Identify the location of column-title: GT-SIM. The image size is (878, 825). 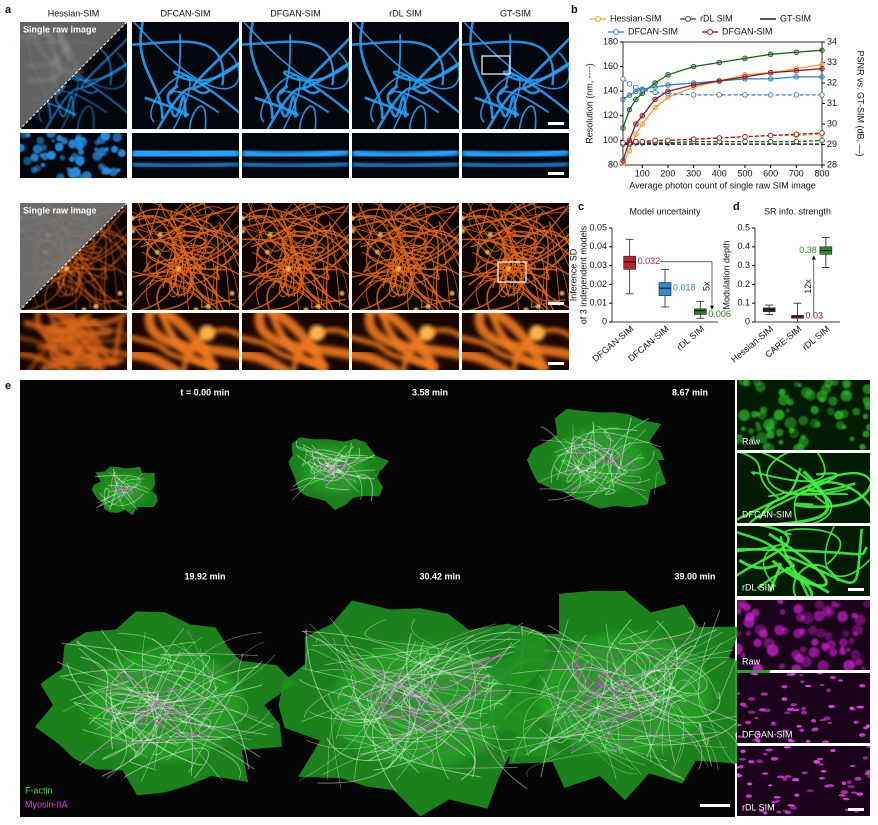
(515, 13).